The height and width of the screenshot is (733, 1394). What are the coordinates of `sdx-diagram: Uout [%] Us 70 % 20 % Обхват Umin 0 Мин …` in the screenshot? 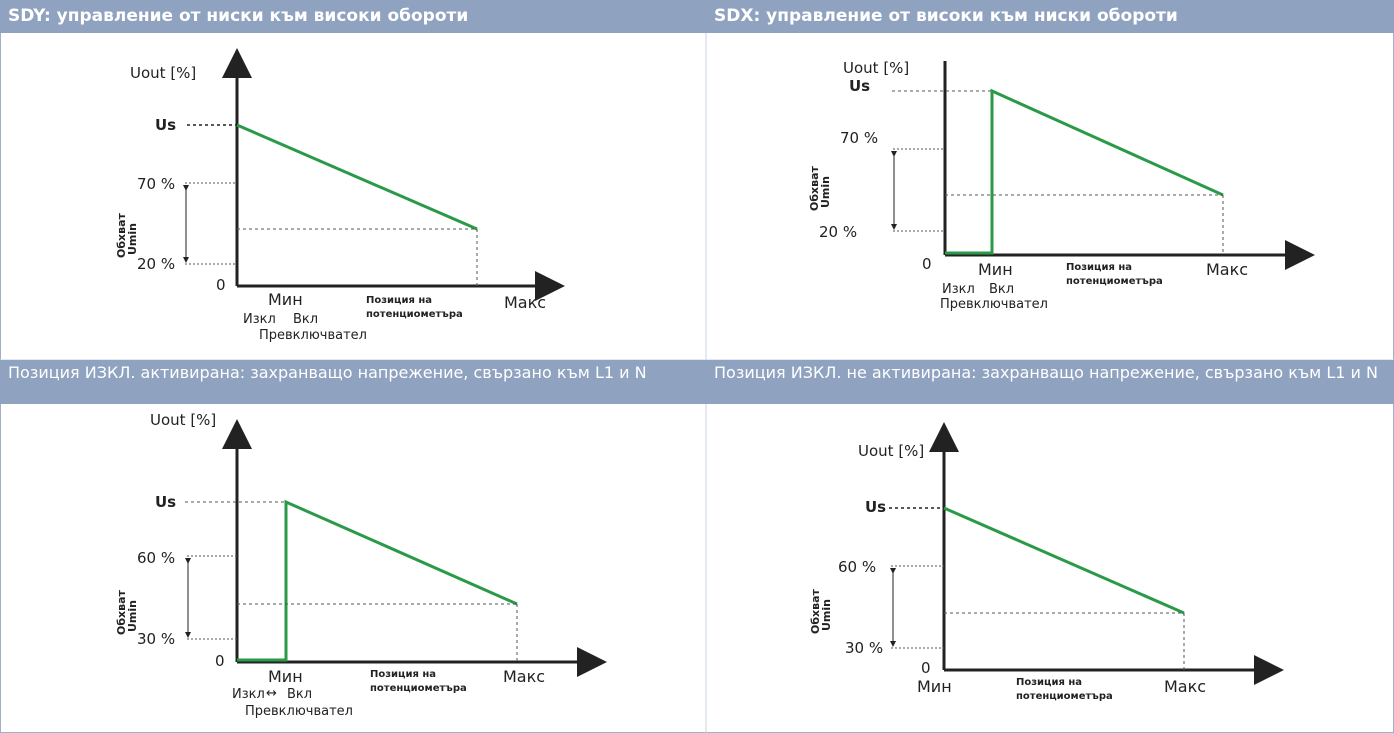 It's located at (1061, 185).